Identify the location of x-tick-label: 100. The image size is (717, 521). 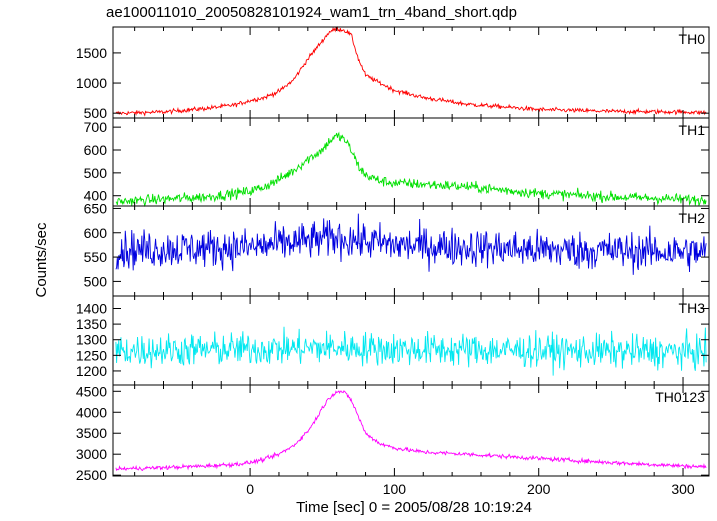
(395, 489).